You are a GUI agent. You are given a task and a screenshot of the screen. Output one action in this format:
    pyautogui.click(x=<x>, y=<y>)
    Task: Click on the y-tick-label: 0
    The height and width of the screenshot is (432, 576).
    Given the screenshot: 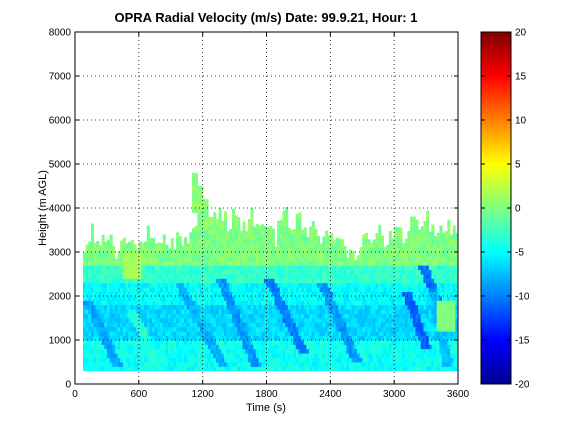 What is the action you would take?
    pyautogui.click(x=68, y=385)
    